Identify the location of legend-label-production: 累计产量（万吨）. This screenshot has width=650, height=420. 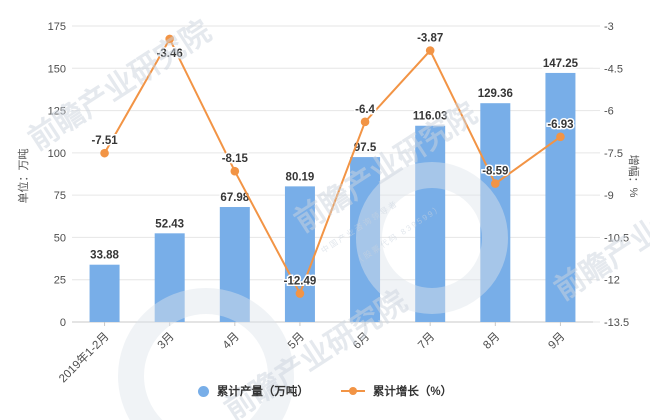
(262, 392).